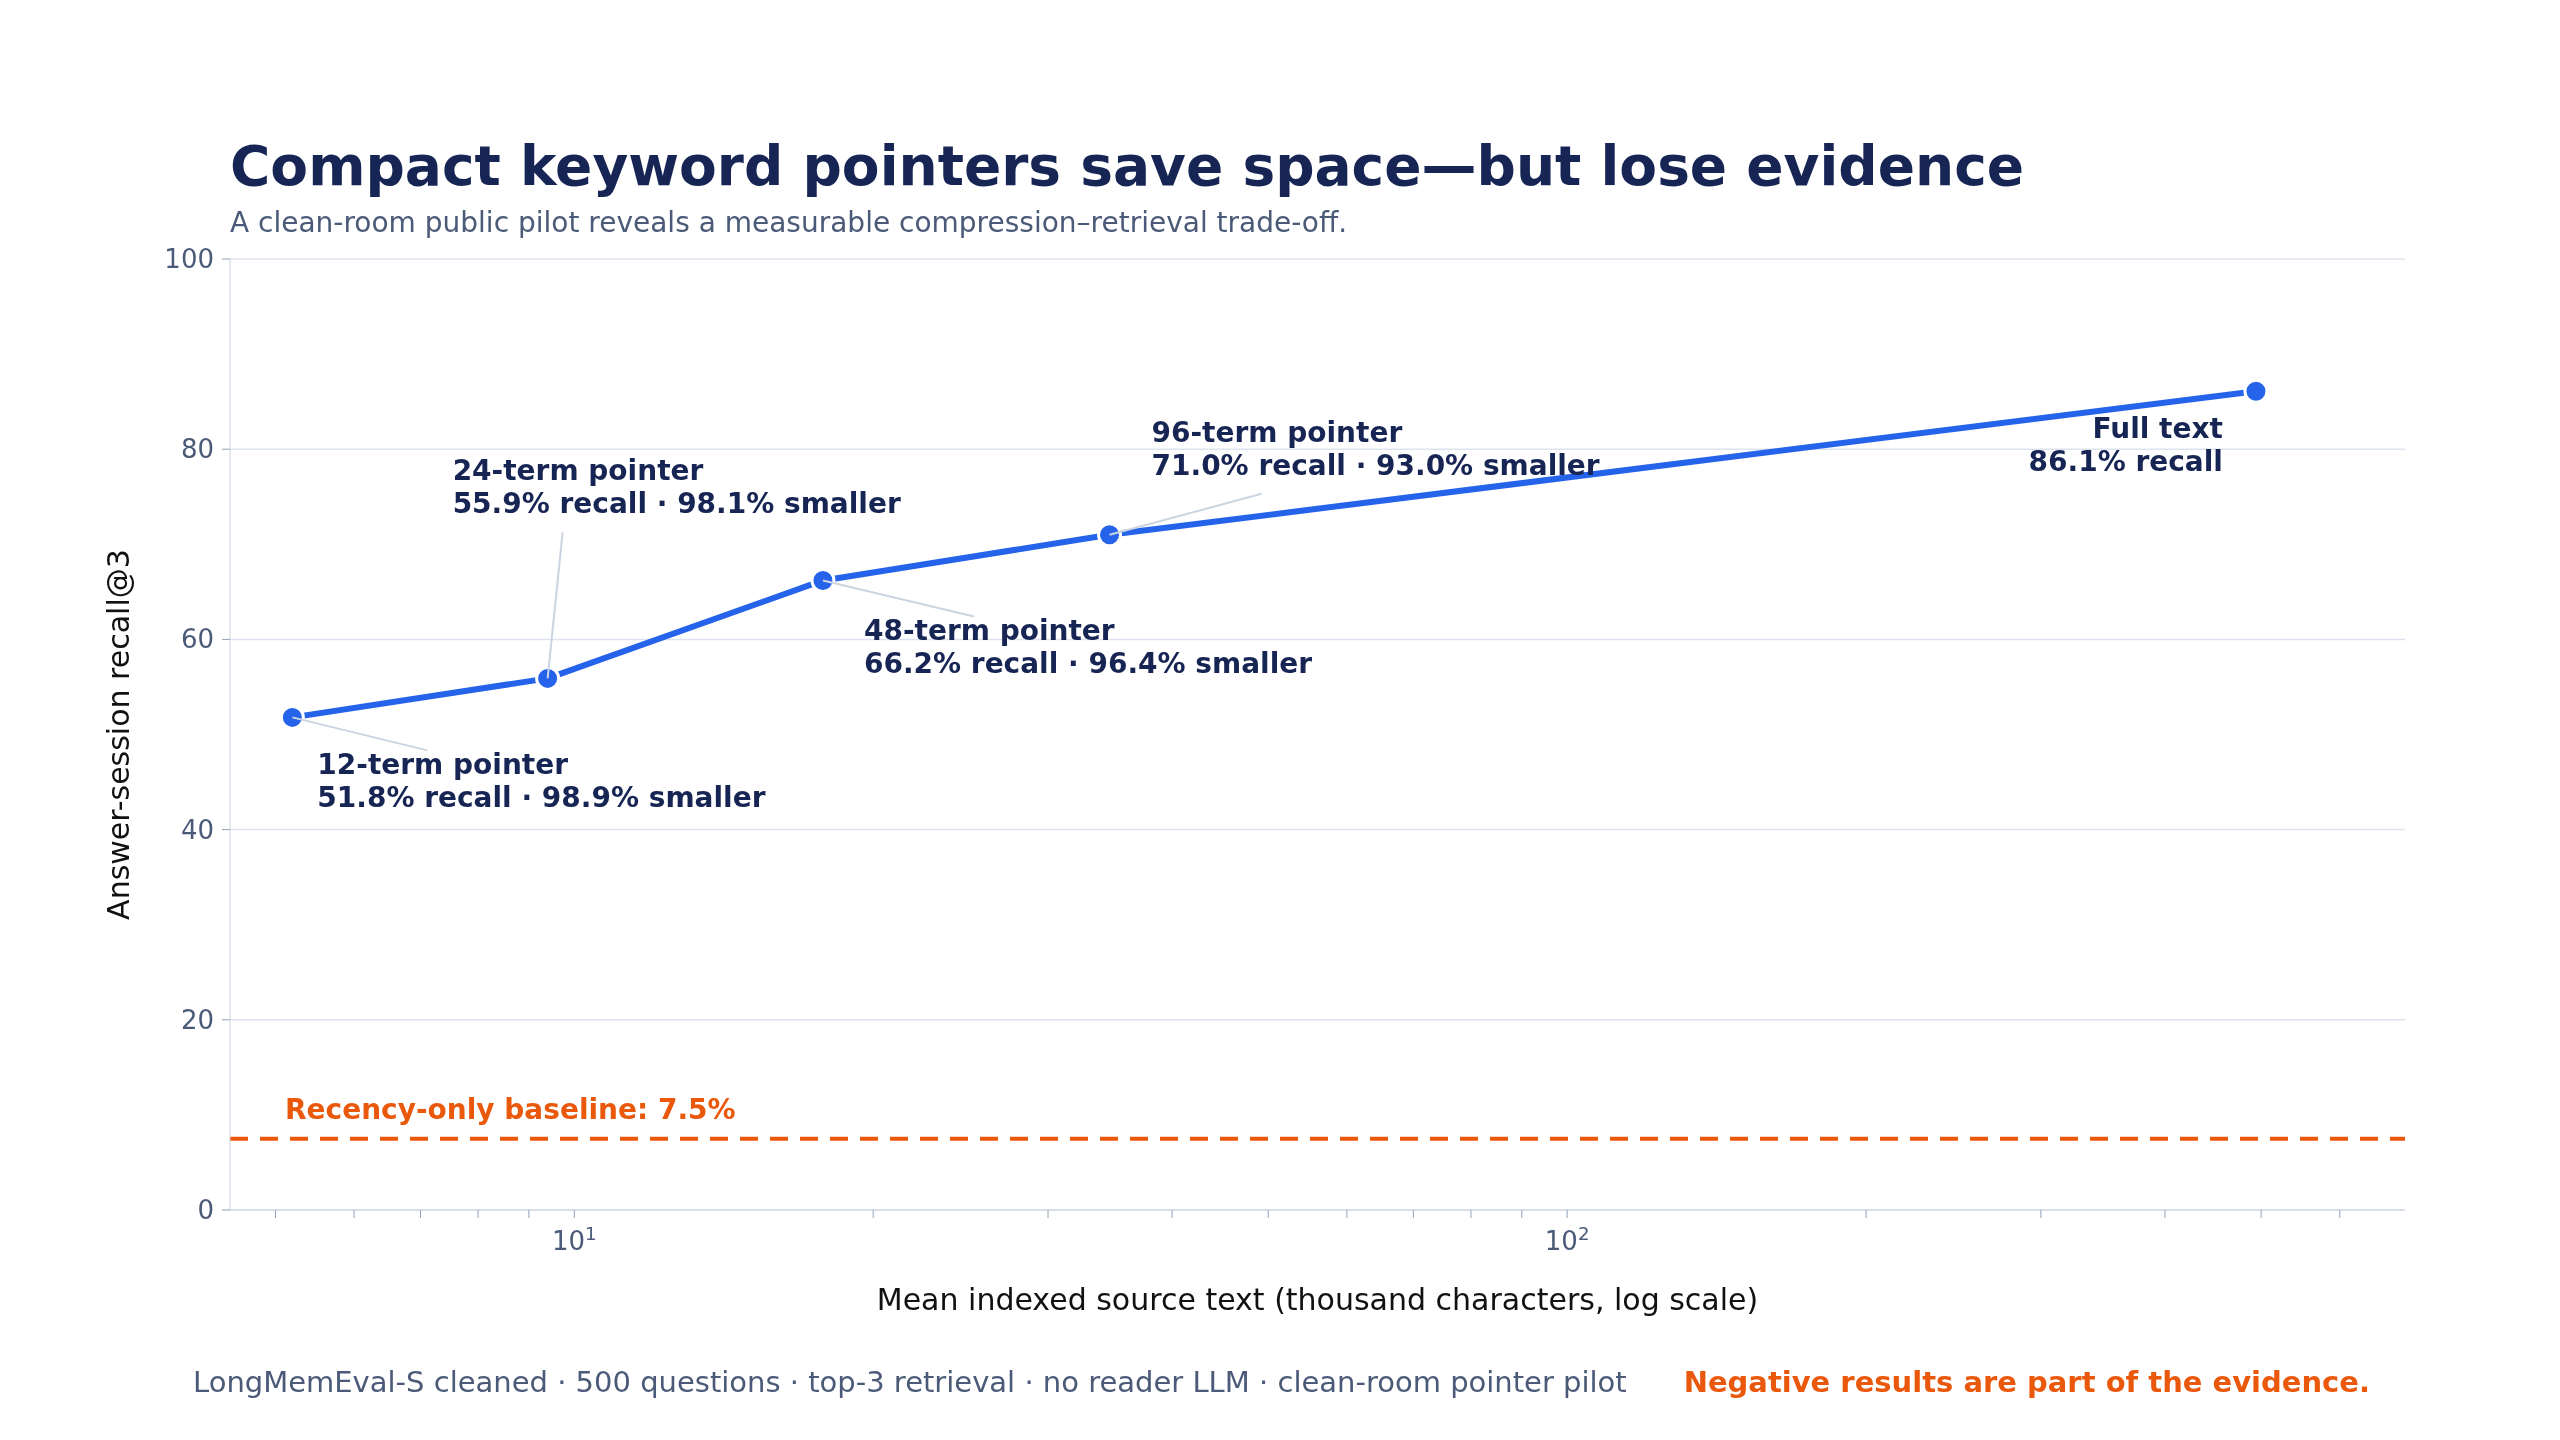 Image resolution: width=2560 pixels, height=1440 pixels. Describe the element at coordinates (197, 1019) in the screenshot. I see `y-tick-label: 20` at that location.